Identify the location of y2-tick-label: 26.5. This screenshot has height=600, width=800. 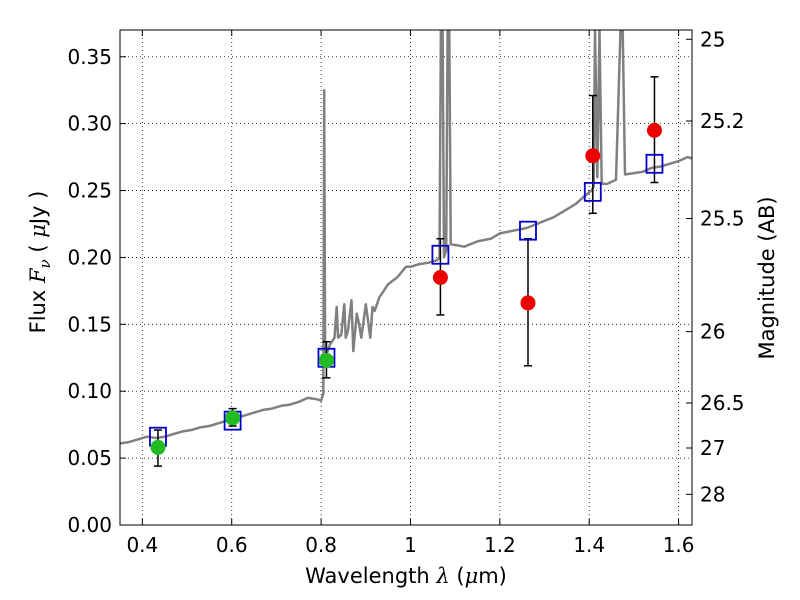
(722, 403).